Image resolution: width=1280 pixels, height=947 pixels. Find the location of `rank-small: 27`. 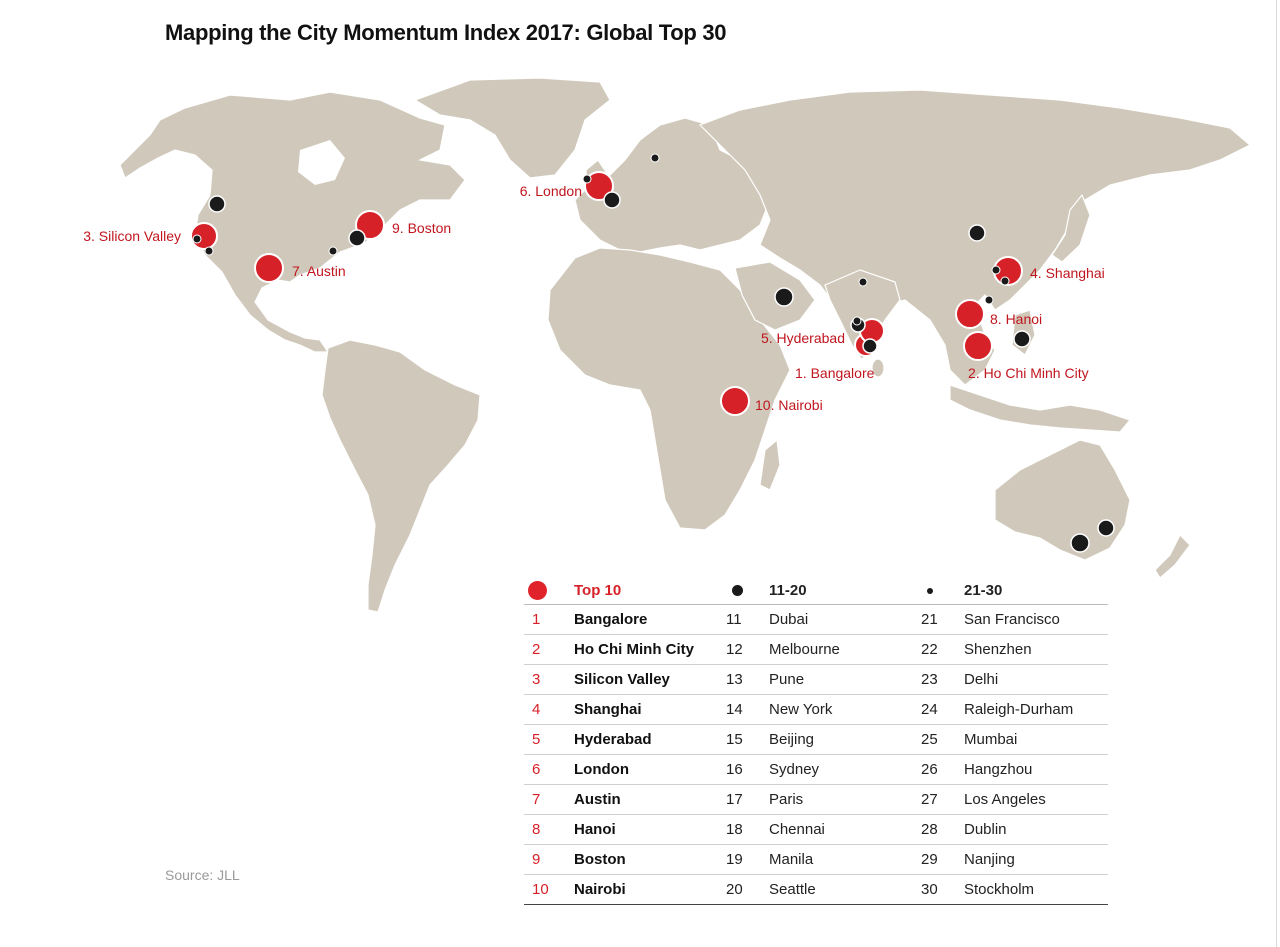

rank-small: 27 is located at coordinates (929, 799).